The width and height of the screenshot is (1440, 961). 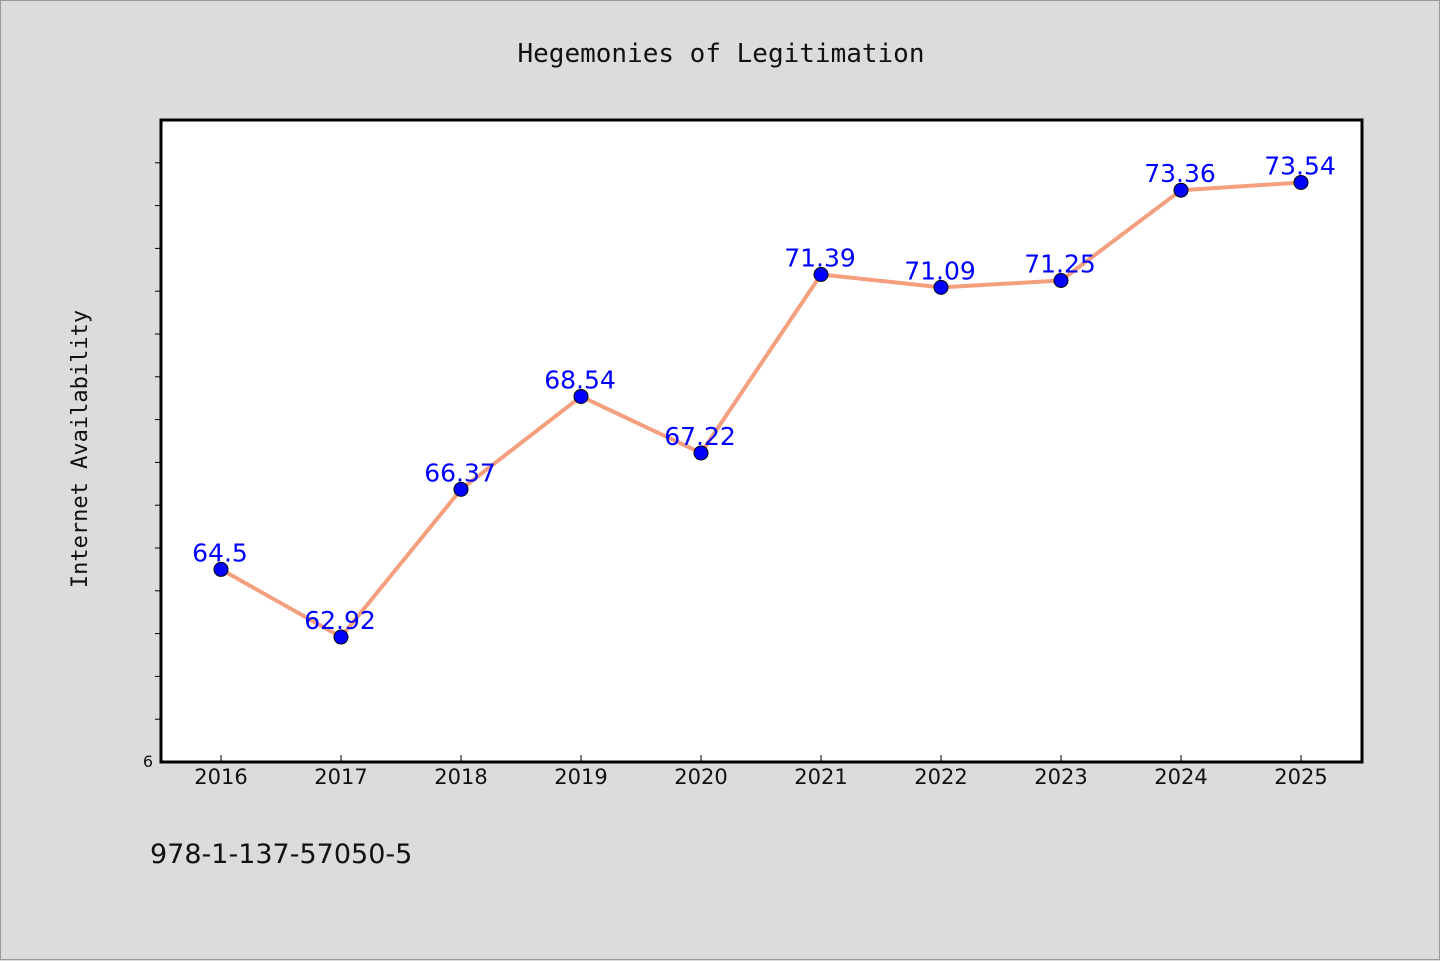 What do you see at coordinates (700, 436) in the screenshot?
I see `data-label: 67.22` at bounding box center [700, 436].